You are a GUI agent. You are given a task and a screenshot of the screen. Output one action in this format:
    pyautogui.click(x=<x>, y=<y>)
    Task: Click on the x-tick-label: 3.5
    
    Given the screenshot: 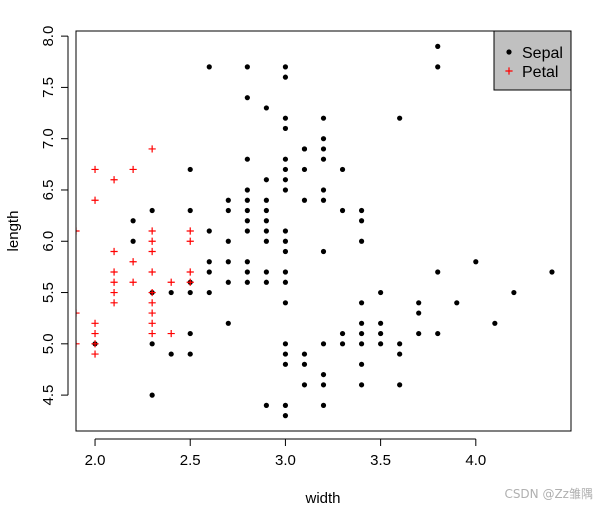 What is the action you would take?
    pyautogui.click(x=380, y=460)
    